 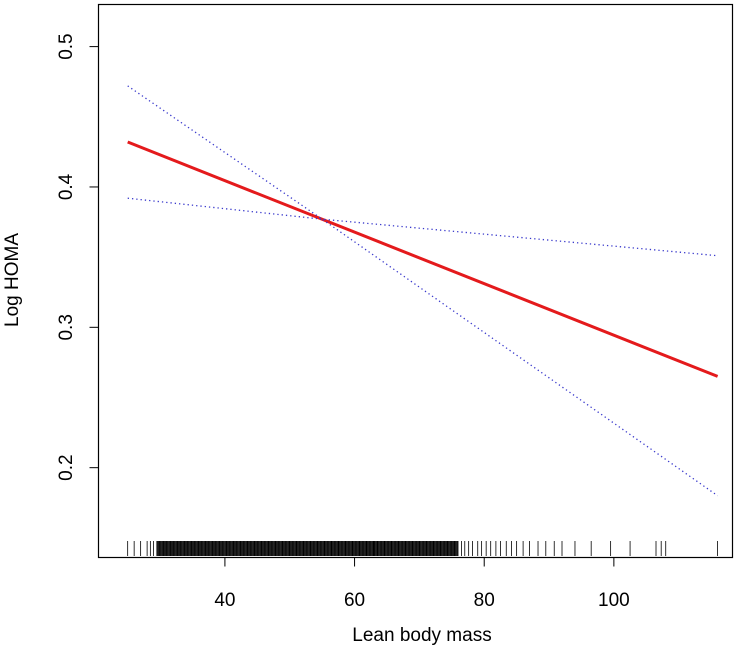 What do you see at coordinates (422, 227) in the screenshot?
I see `ci-lower-line` at bounding box center [422, 227].